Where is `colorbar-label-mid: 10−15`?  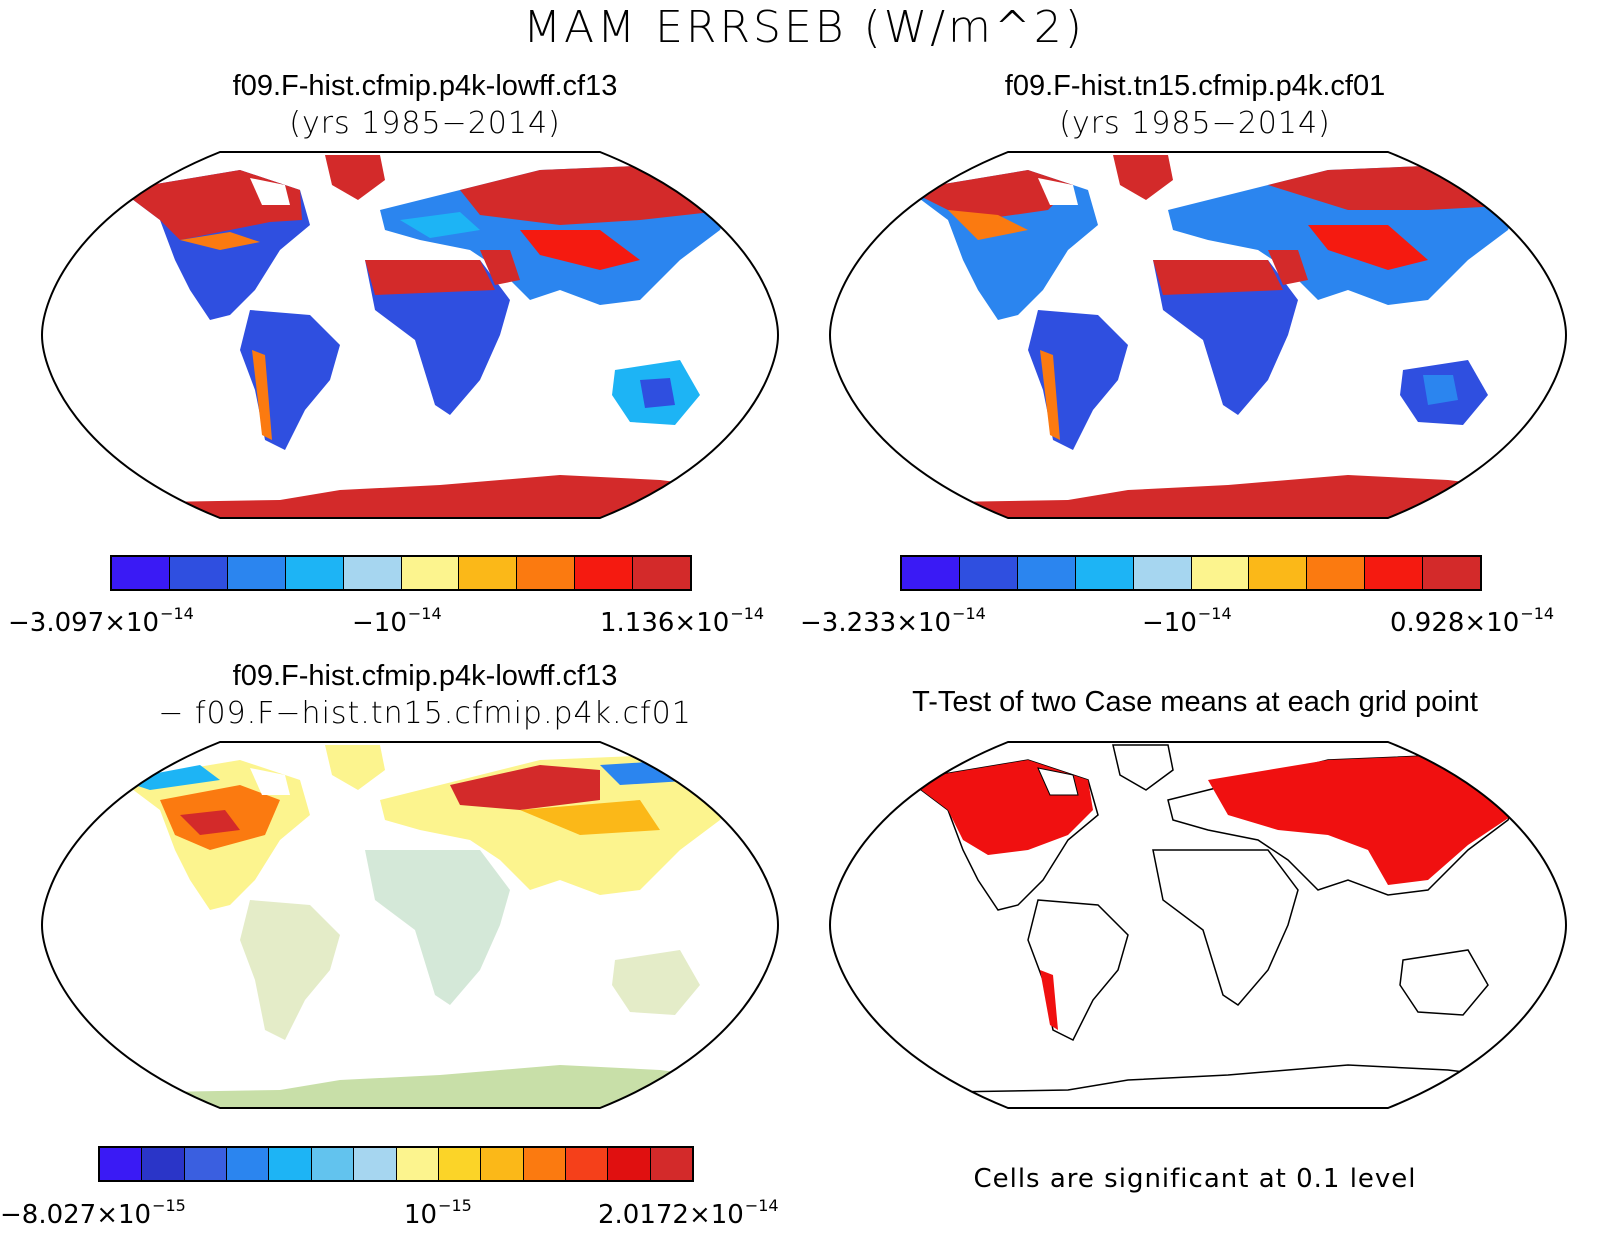 colorbar-label-mid: 10−15 is located at coordinates (438, 1213).